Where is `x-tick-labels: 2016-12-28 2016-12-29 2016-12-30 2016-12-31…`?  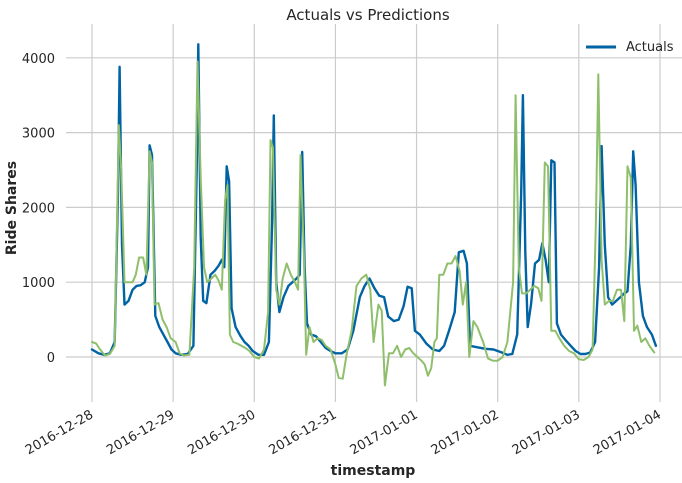 x-tick-labels: 2016-12-28 2016-12-29 2016-12-30 2016-12-31… is located at coordinates (343, 432).